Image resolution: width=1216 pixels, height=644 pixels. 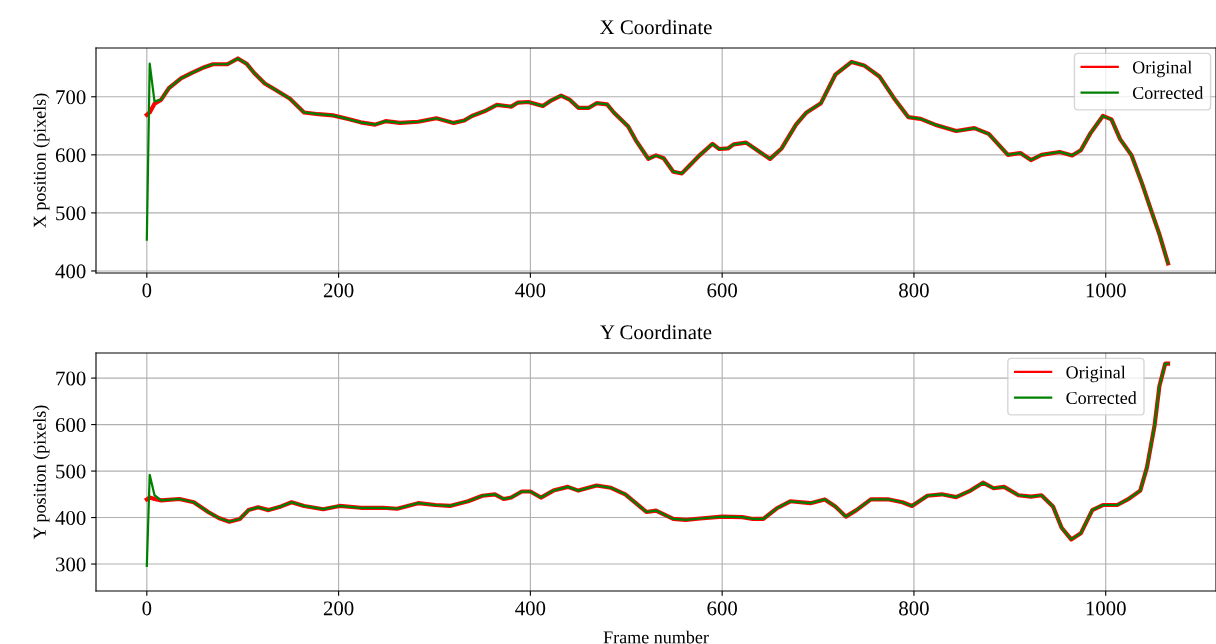 I want to click on y-axis-title: X position (pixels), so click(x=41, y=160).